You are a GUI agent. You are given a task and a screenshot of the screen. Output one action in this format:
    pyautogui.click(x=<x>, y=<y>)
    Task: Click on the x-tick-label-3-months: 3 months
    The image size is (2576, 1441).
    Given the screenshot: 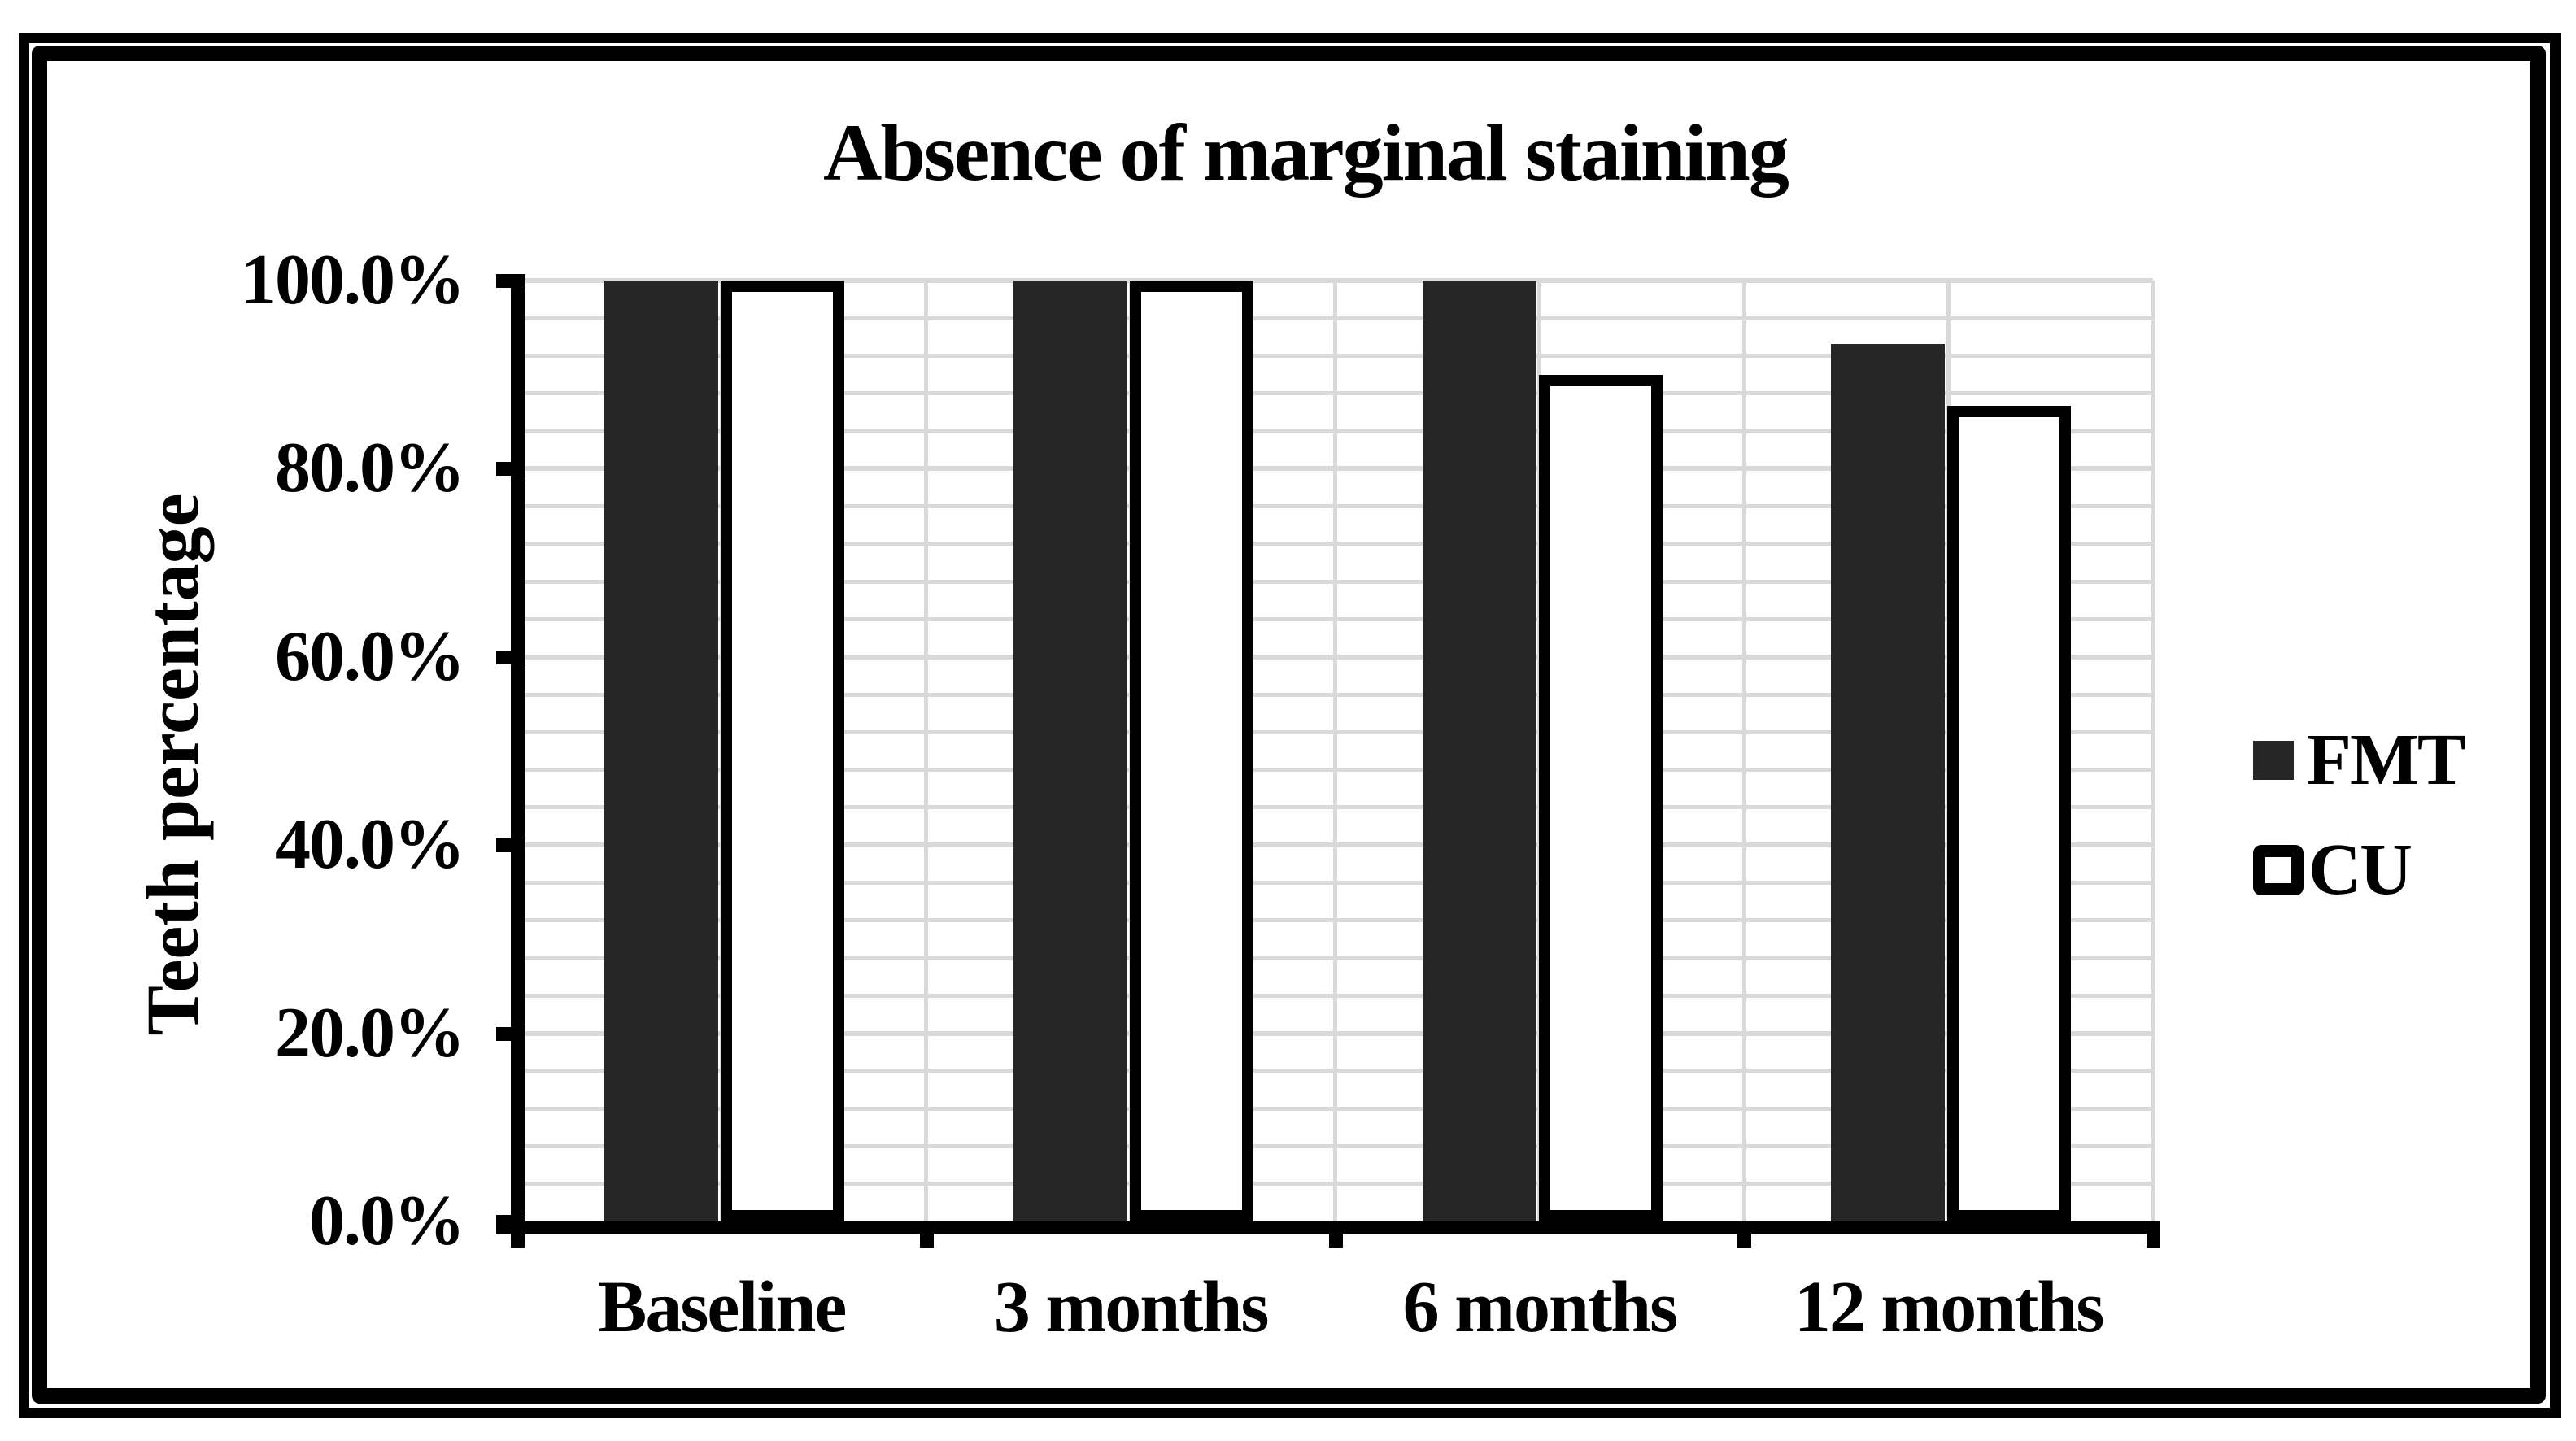 What is the action you would take?
    pyautogui.click(x=1131, y=1307)
    